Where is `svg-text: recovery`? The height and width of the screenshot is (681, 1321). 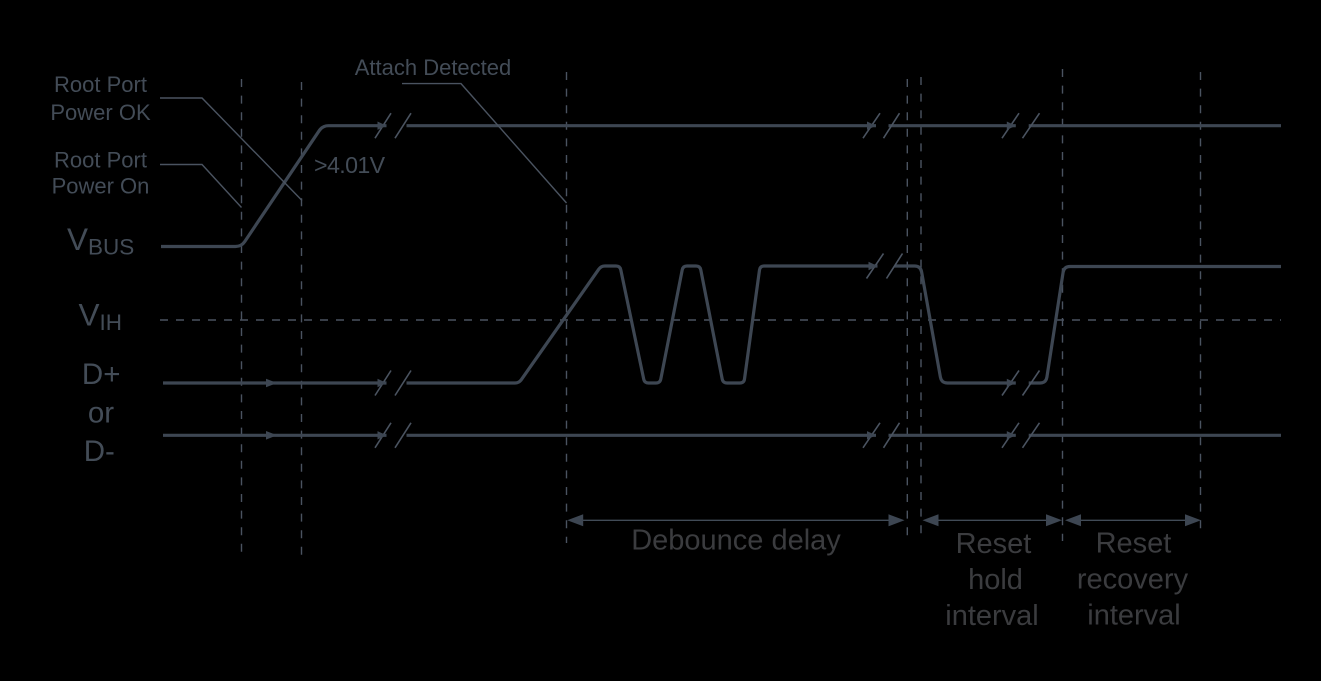 svg-text: recovery is located at coordinates (1133, 580).